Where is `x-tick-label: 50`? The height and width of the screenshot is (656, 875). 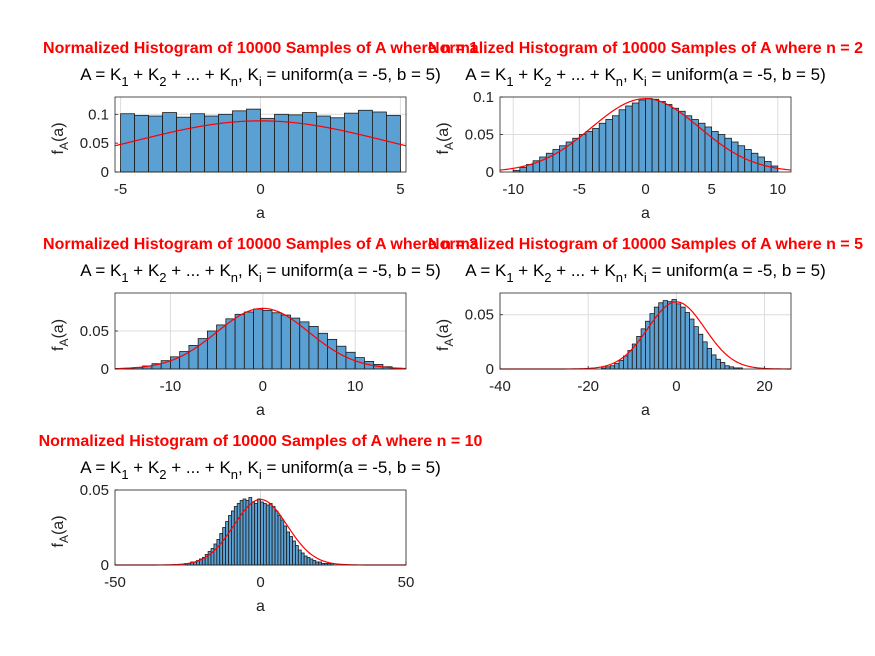
x-tick-label: 50 is located at coordinates (406, 582).